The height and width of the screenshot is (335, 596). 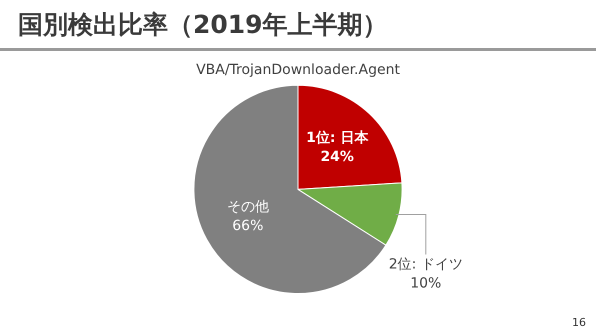 I want to click on data-label: 10%, so click(x=426, y=284).